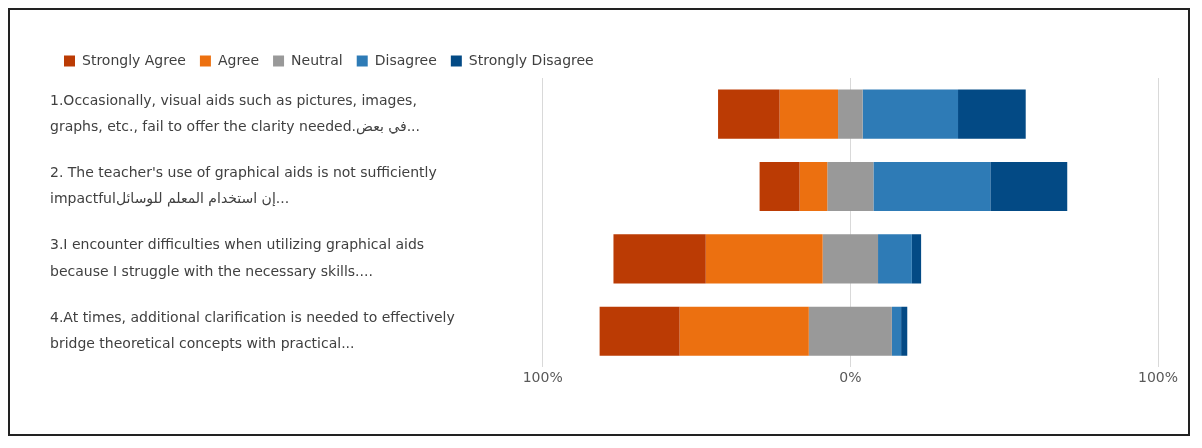  What do you see at coordinates (405, 59) in the screenshot?
I see `legend-label: Disagree` at bounding box center [405, 59].